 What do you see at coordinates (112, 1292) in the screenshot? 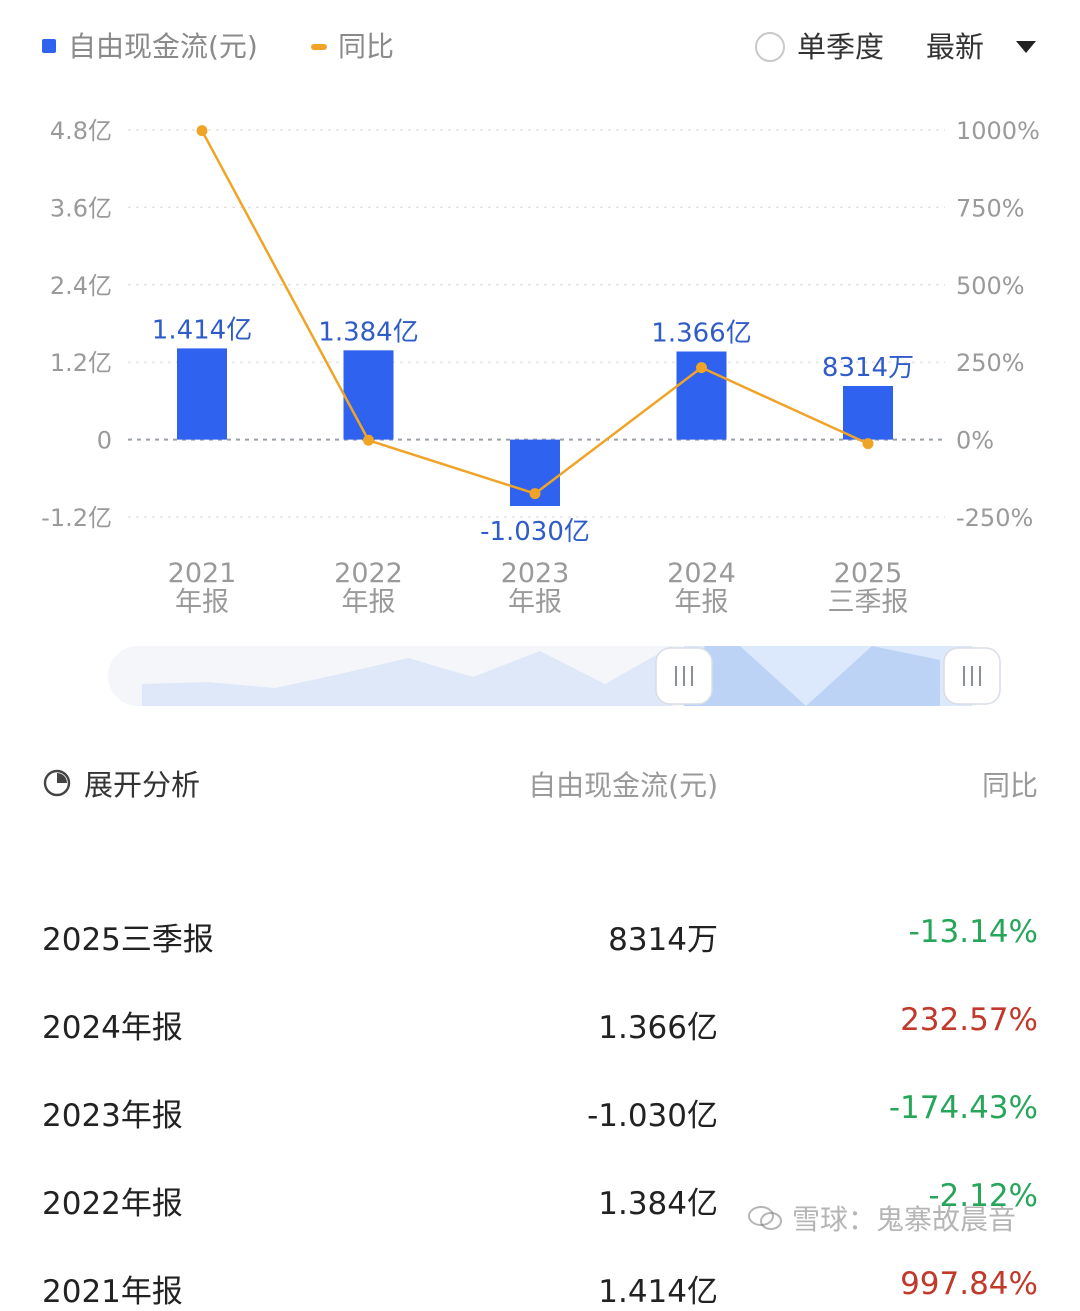
I see `row-period: 2021年报` at bounding box center [112, 1292].